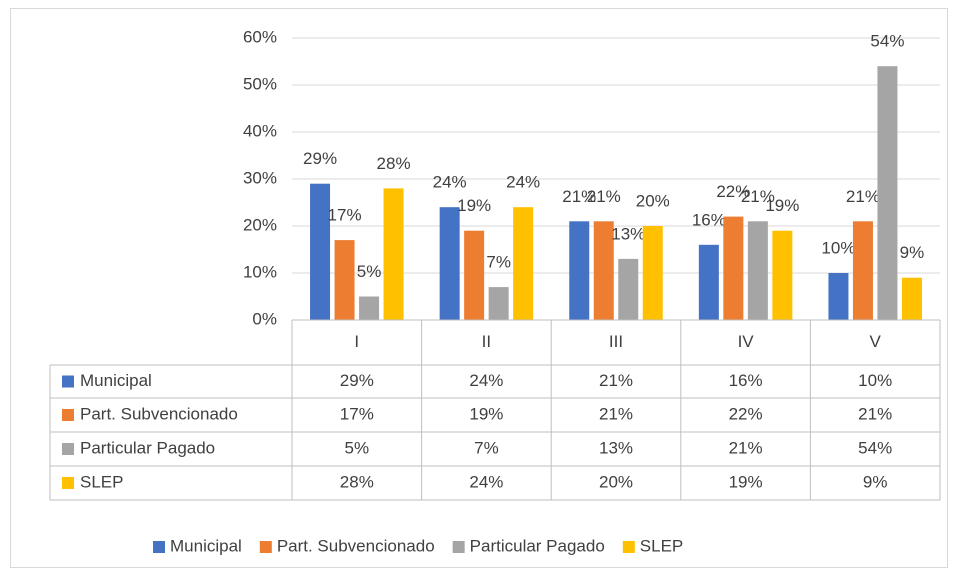  What do you see at coordinates (628, 233) in the screenshot?
I see `data-label: 13%` at bounding box center [628, 233].